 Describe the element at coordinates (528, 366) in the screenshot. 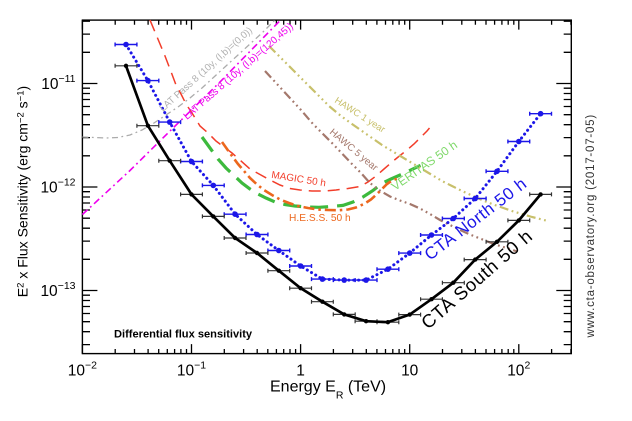

I see `svg-text: 2` at that location.